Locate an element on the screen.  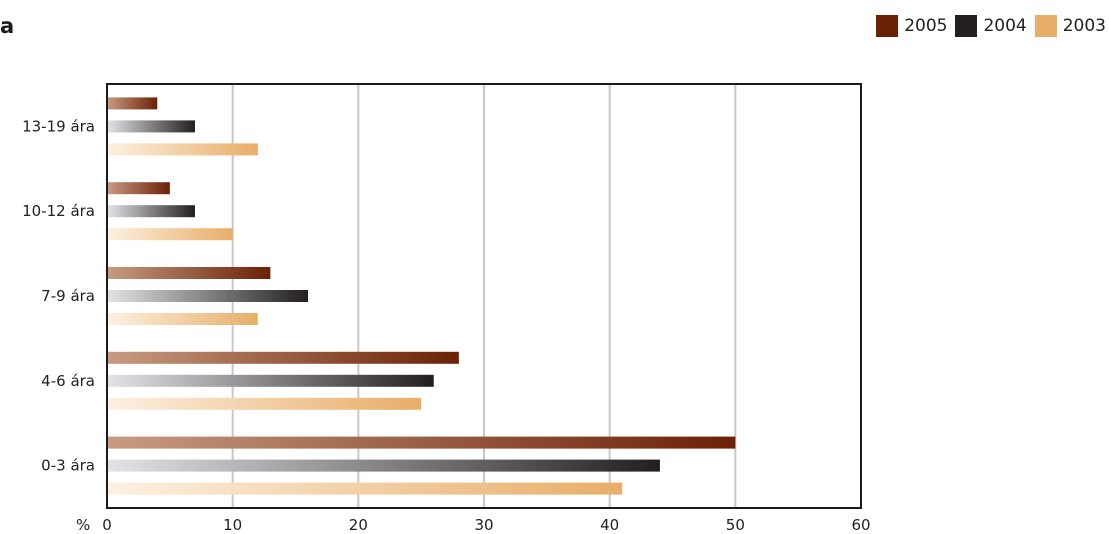
category-label: 4-6 ára is located at coordinates (68, 381).